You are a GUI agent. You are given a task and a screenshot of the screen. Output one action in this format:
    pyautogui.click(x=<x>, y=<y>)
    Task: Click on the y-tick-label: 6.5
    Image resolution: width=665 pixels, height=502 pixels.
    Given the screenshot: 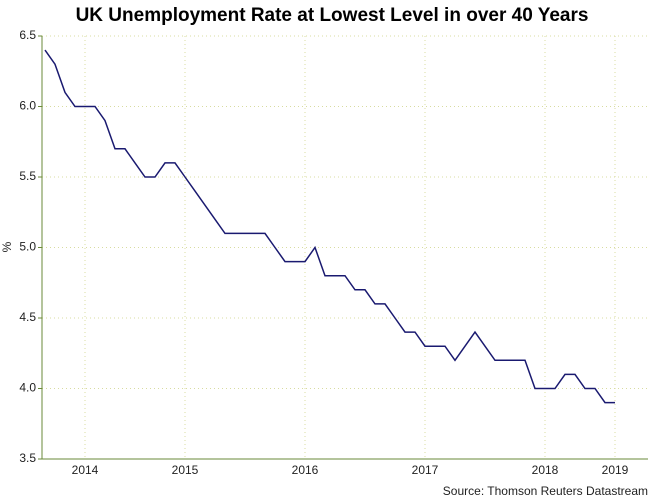 What is the action you would take?
    pyautogui.click(x=27, y=35)
    